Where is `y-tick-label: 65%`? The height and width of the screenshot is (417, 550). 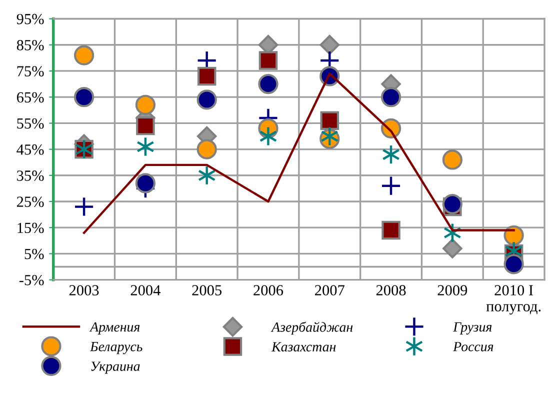
y-tick-label: 65% is located at coordinates (30, 97).